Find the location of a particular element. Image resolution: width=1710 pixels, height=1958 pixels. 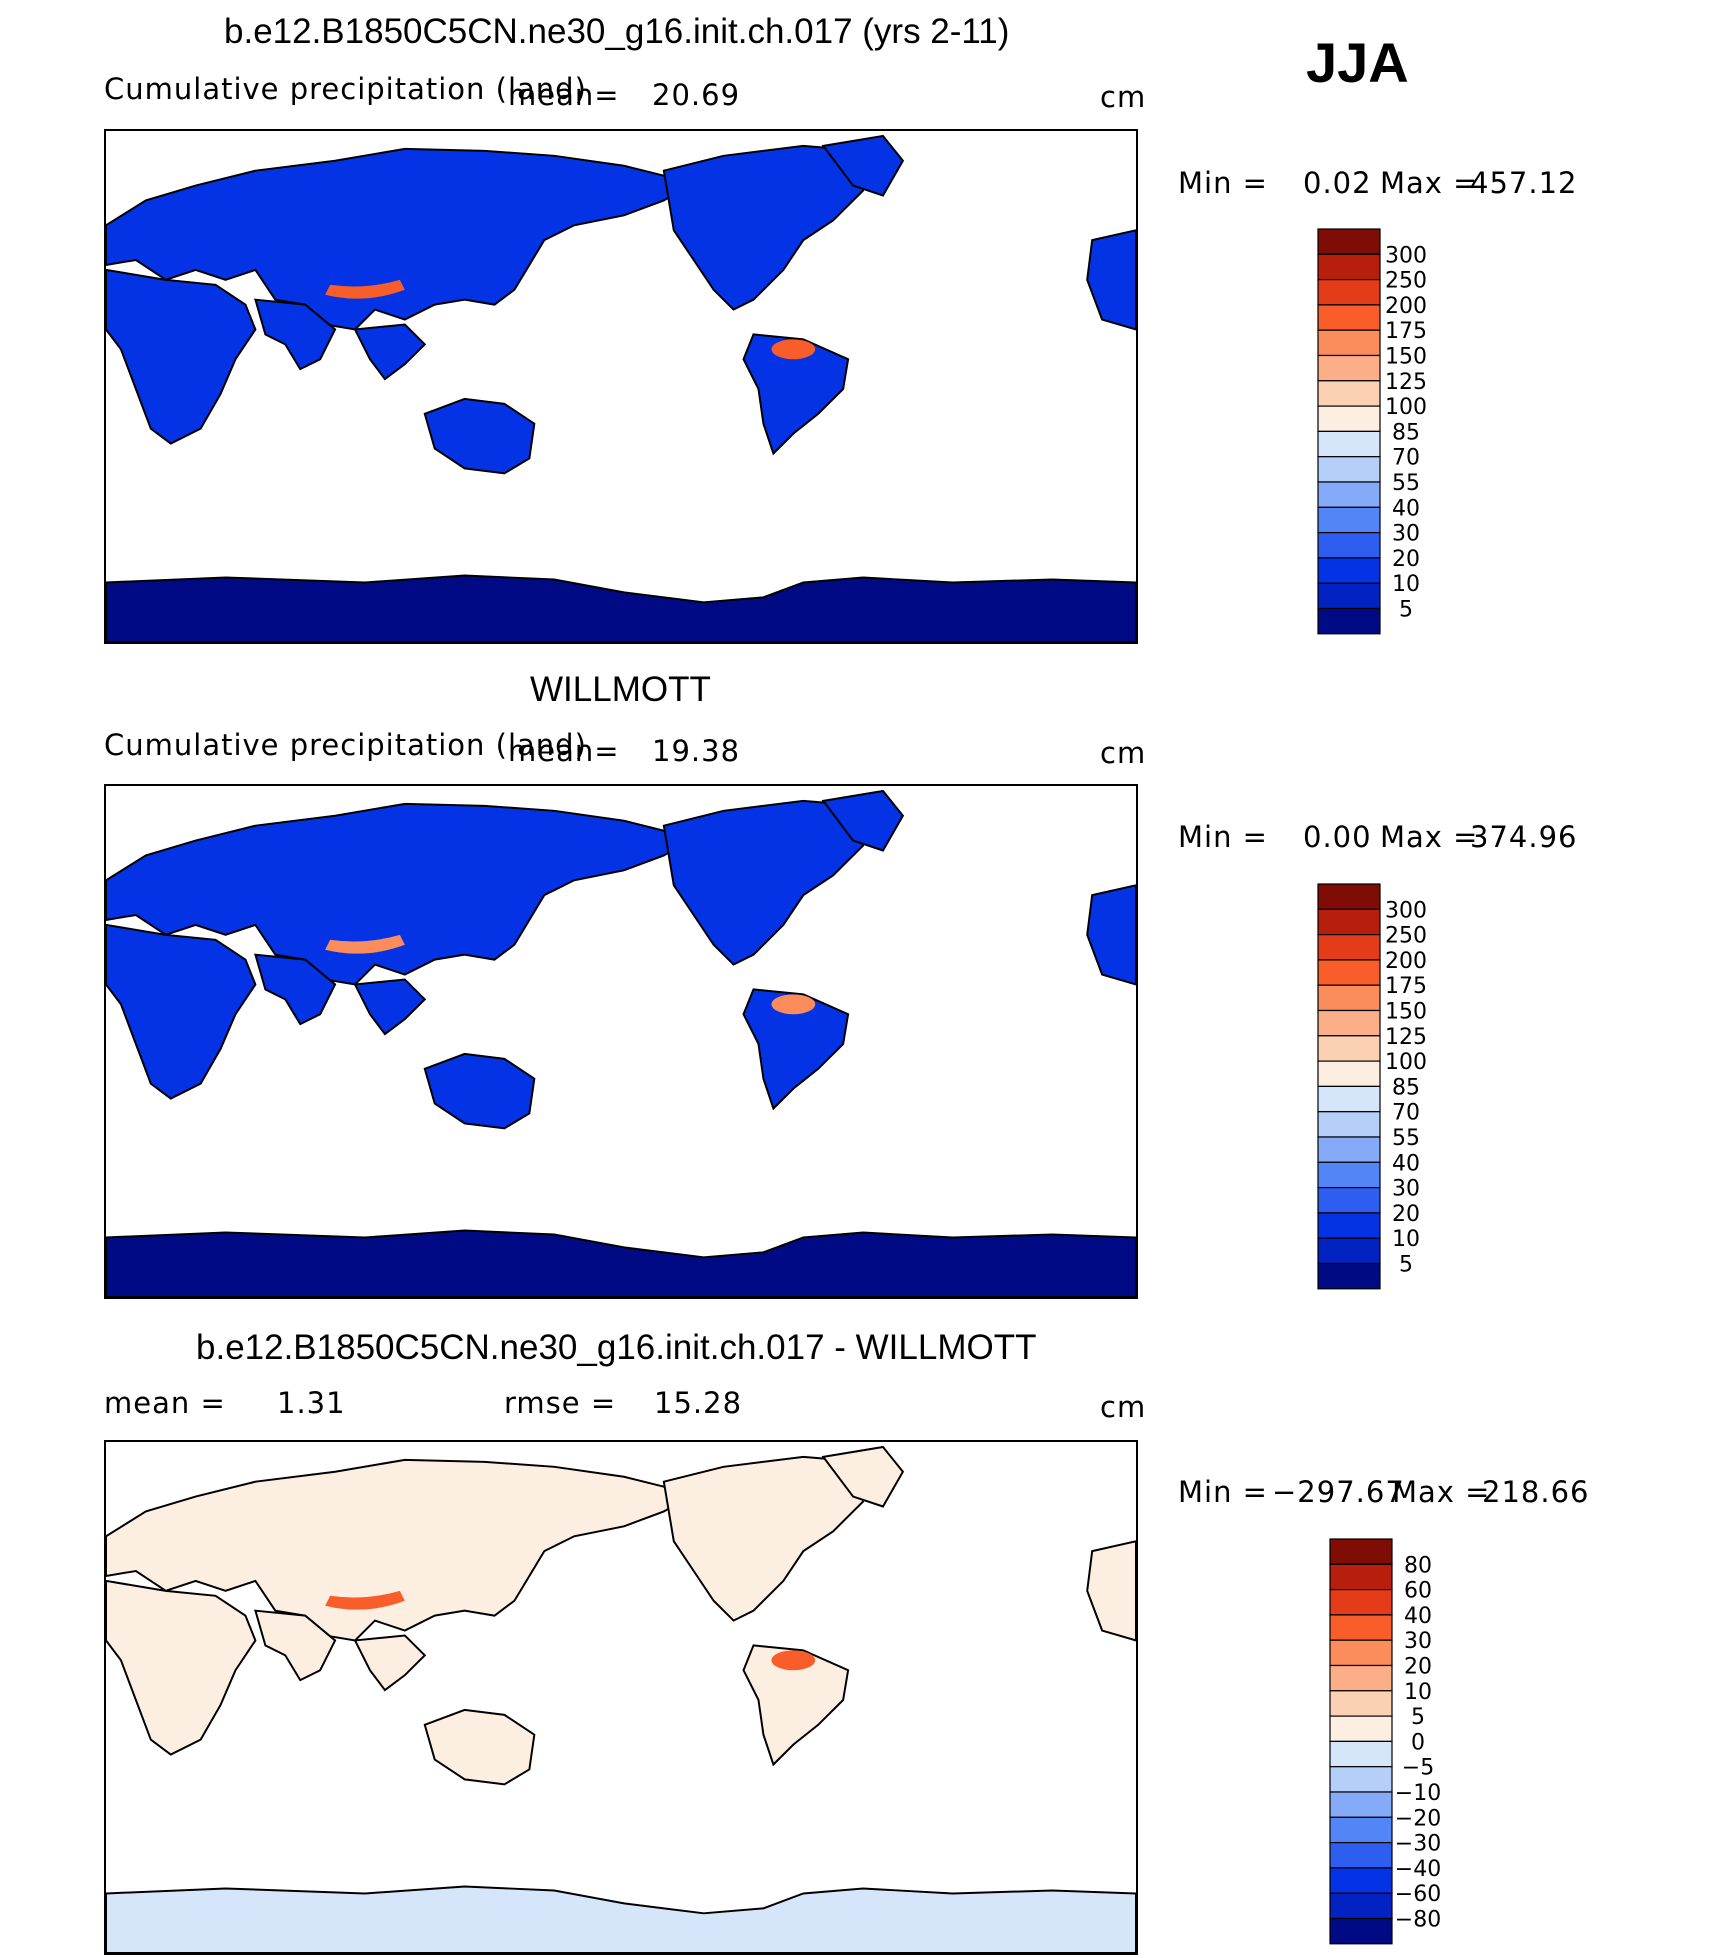

panel-3-min-value: −297.67 is located at coordinates (1338, 1492).